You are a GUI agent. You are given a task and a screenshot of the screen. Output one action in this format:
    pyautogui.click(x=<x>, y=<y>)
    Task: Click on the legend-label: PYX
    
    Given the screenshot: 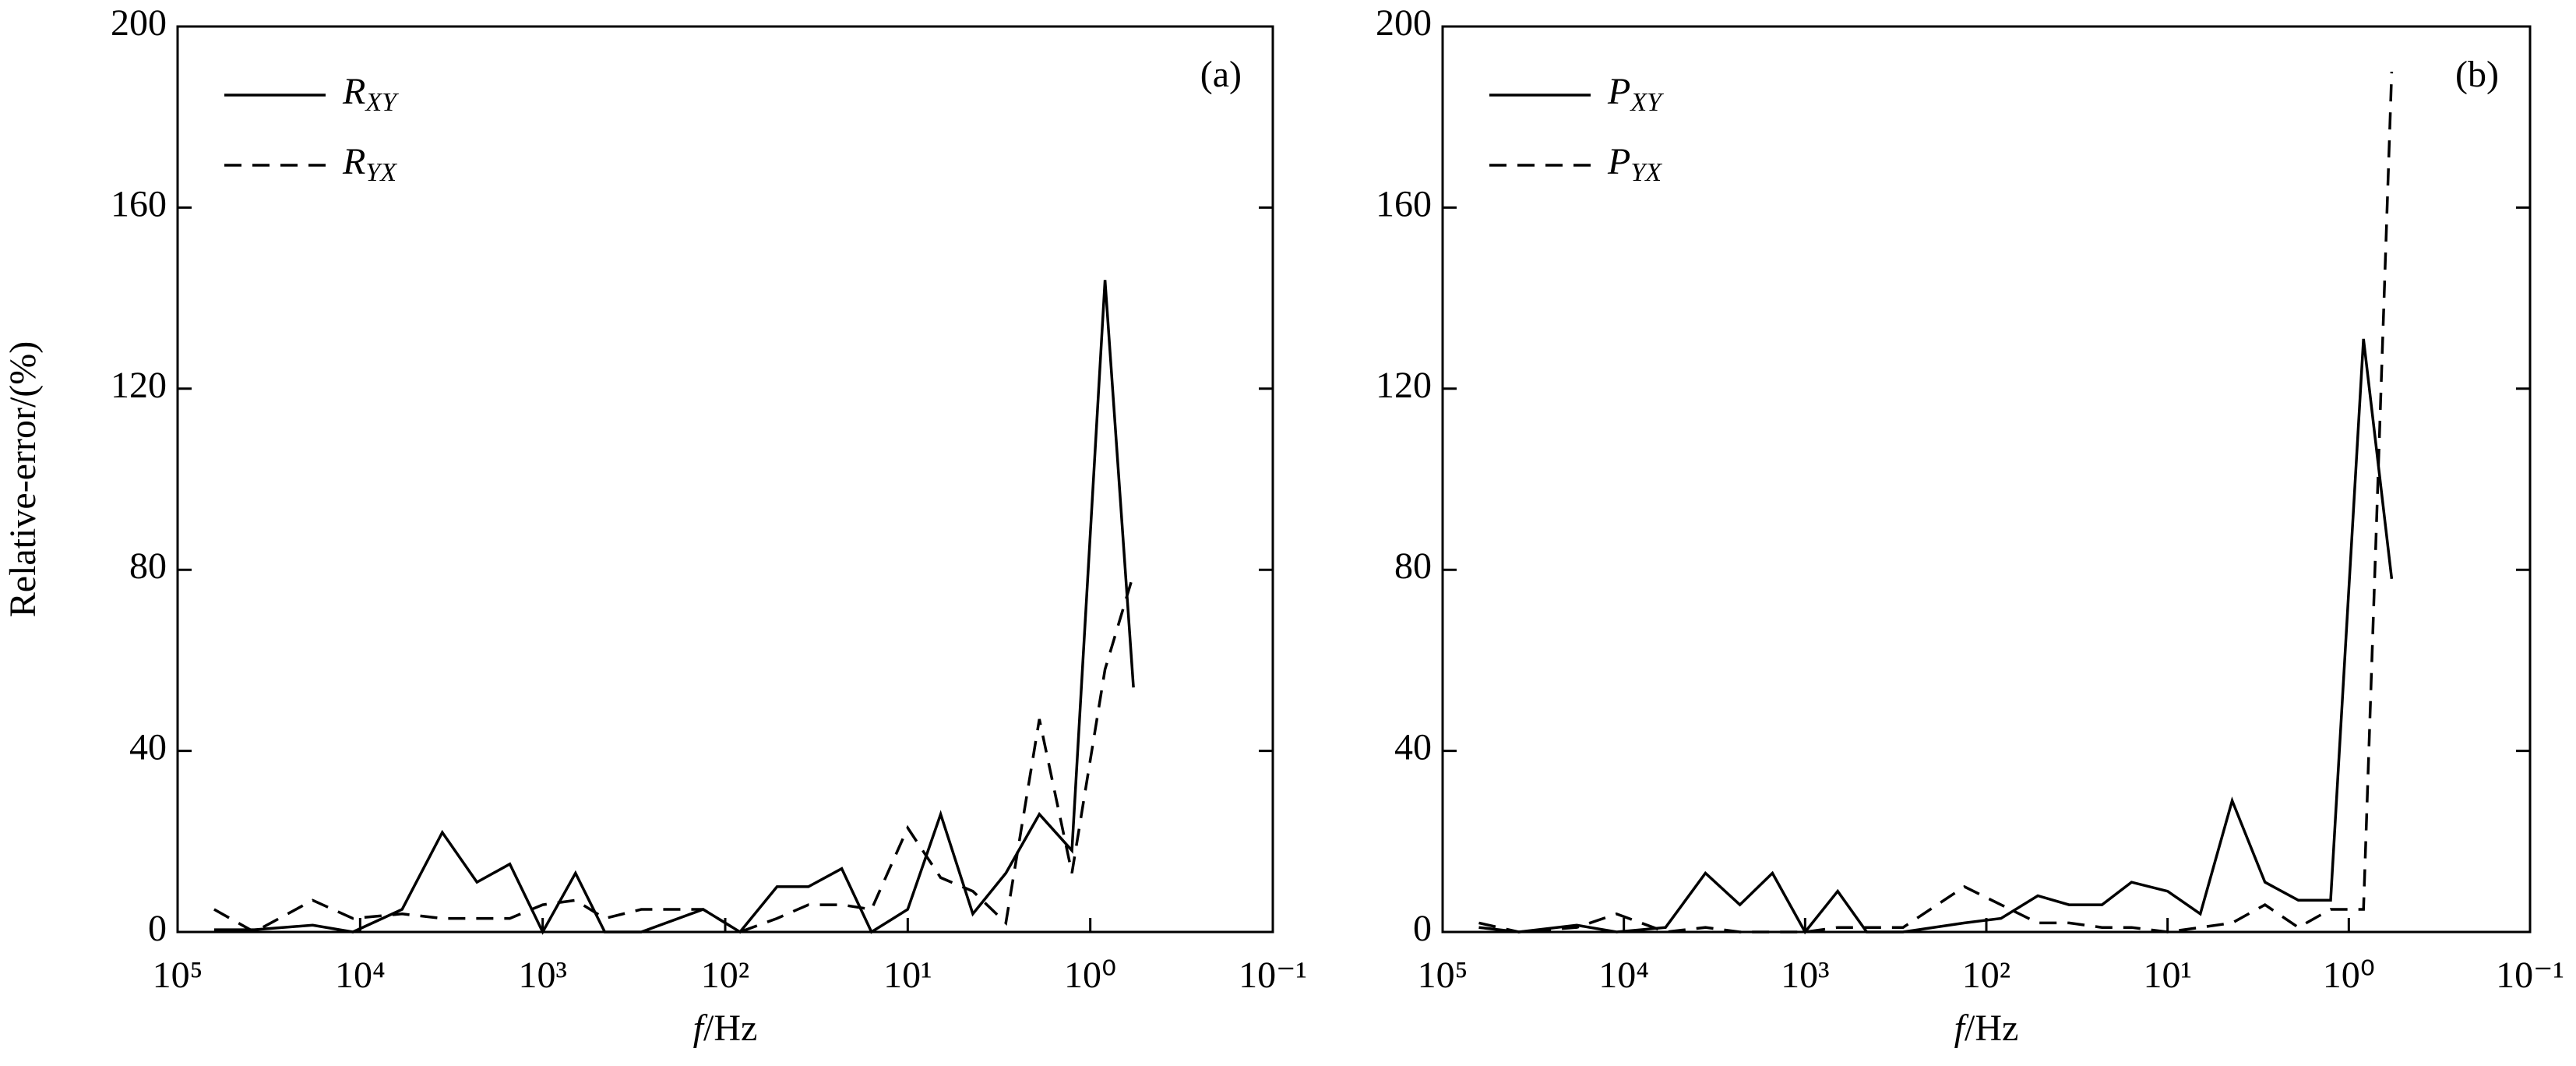 What is the action you would take?
    pyautogui.click(x=1634, y=164)
    